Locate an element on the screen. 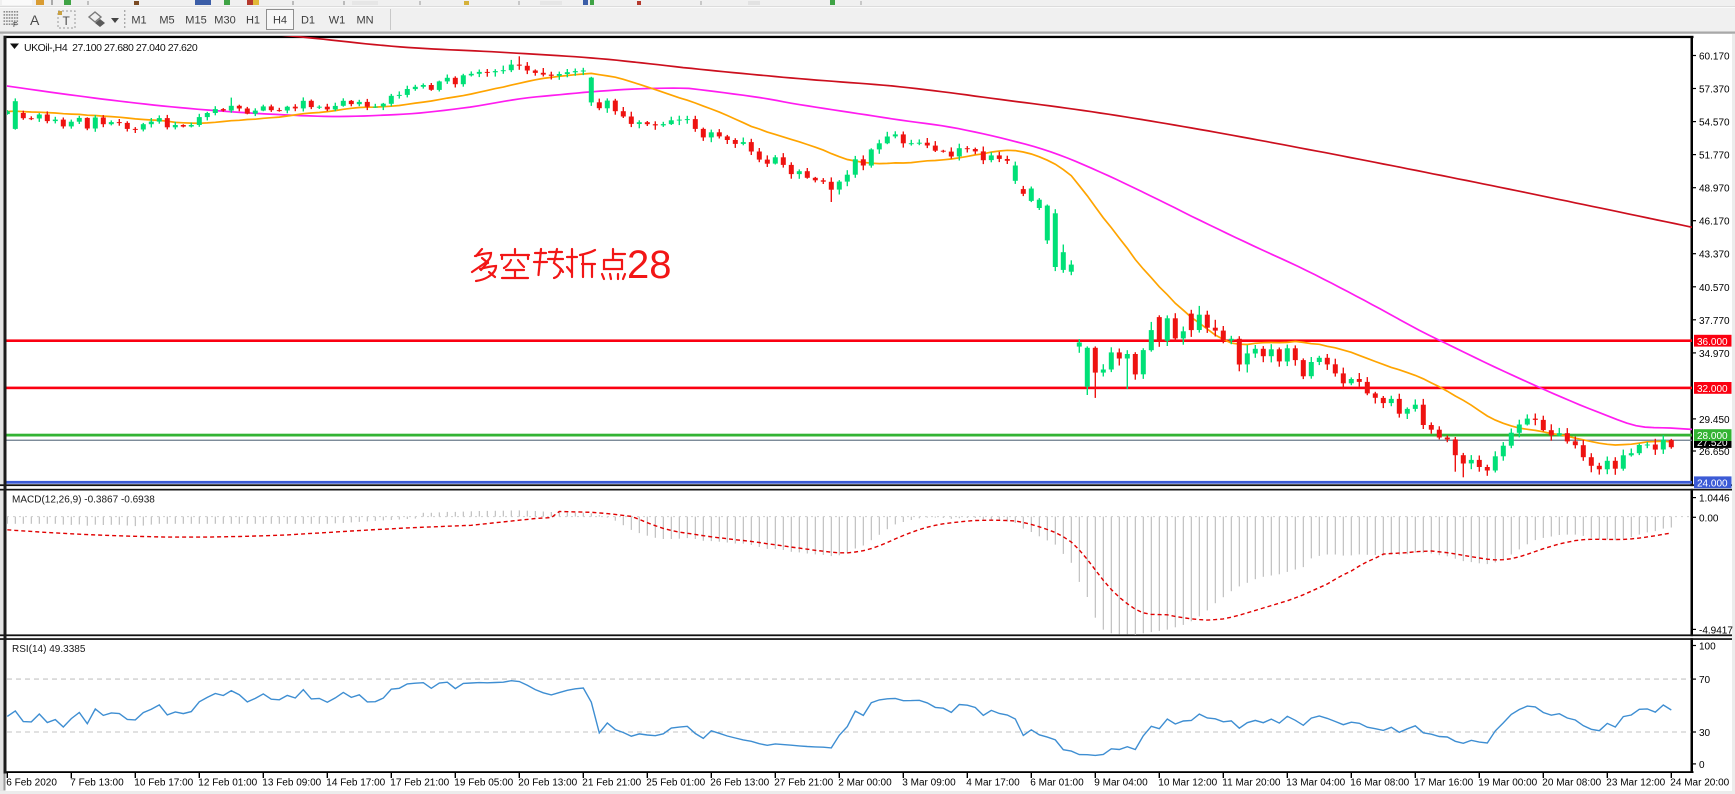 The height and width of the screenshot is (794, 1735). svg-text: 6 Feb 2020 is located at coordinates (31, 783).